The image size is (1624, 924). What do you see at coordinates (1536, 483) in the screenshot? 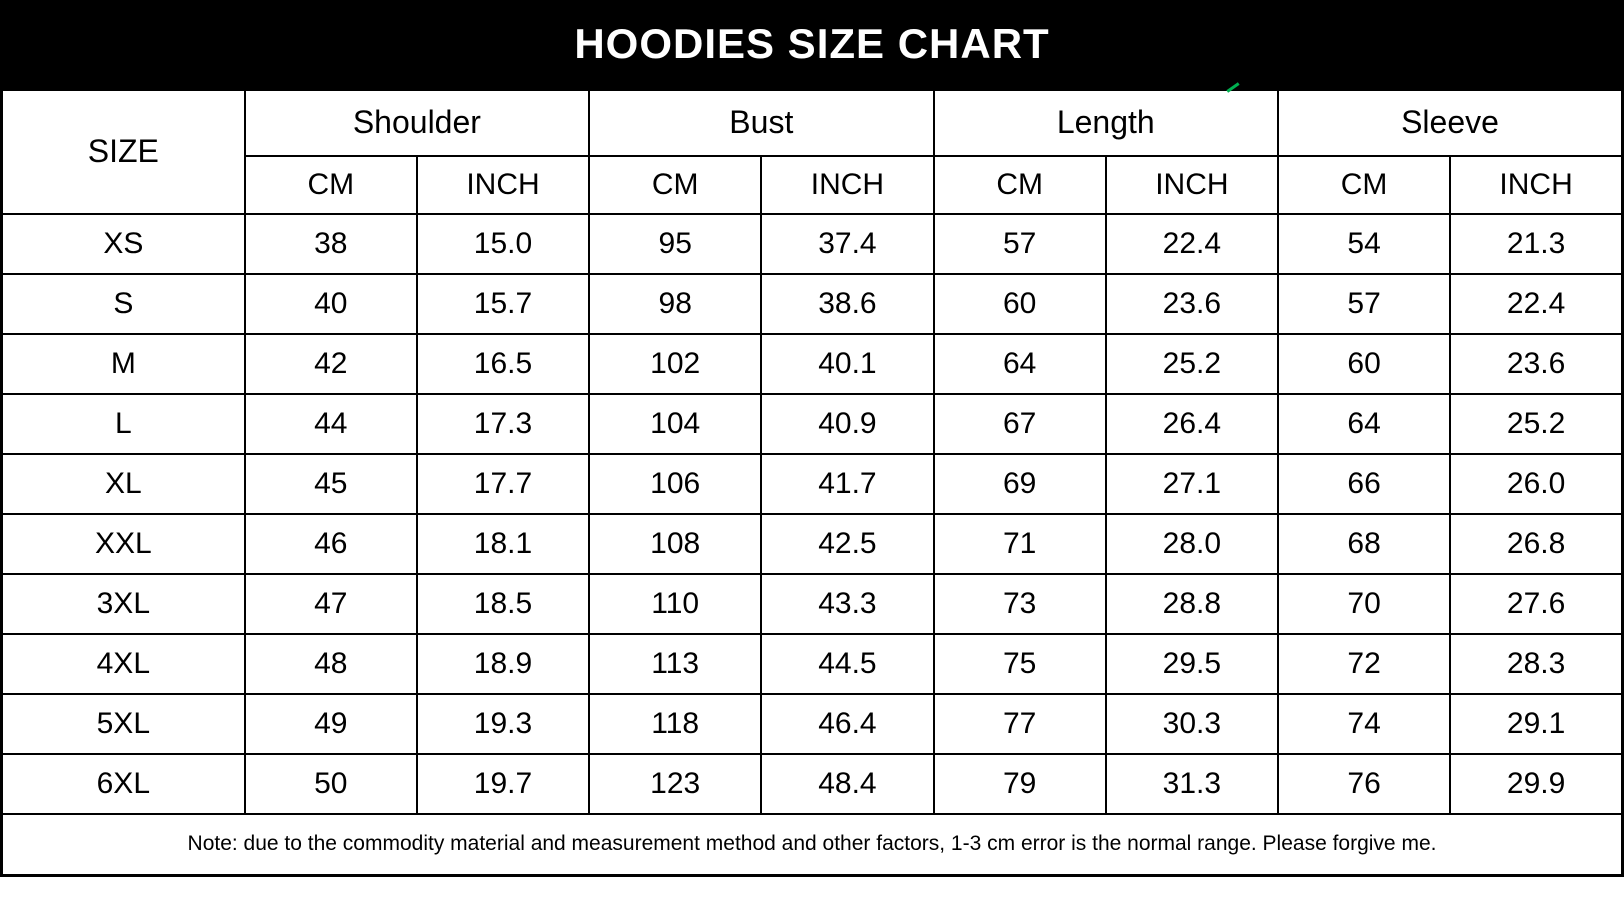
I see `inch-value-cell: 26.0` at bounding box center [1536, 483].